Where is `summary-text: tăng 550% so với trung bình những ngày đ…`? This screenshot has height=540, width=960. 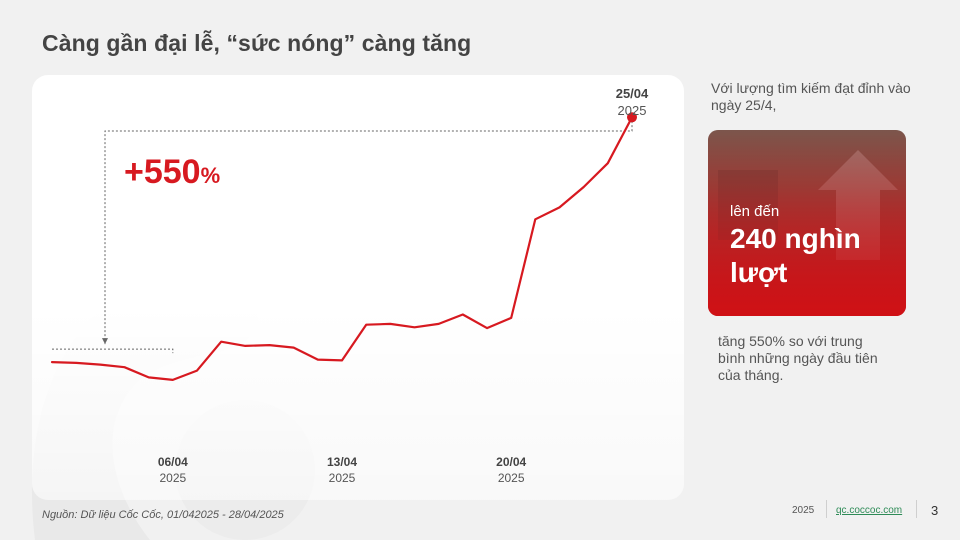
summary-text: tăng 550% so với trung bình những ngày đ… is located at coordinates (798, 358).